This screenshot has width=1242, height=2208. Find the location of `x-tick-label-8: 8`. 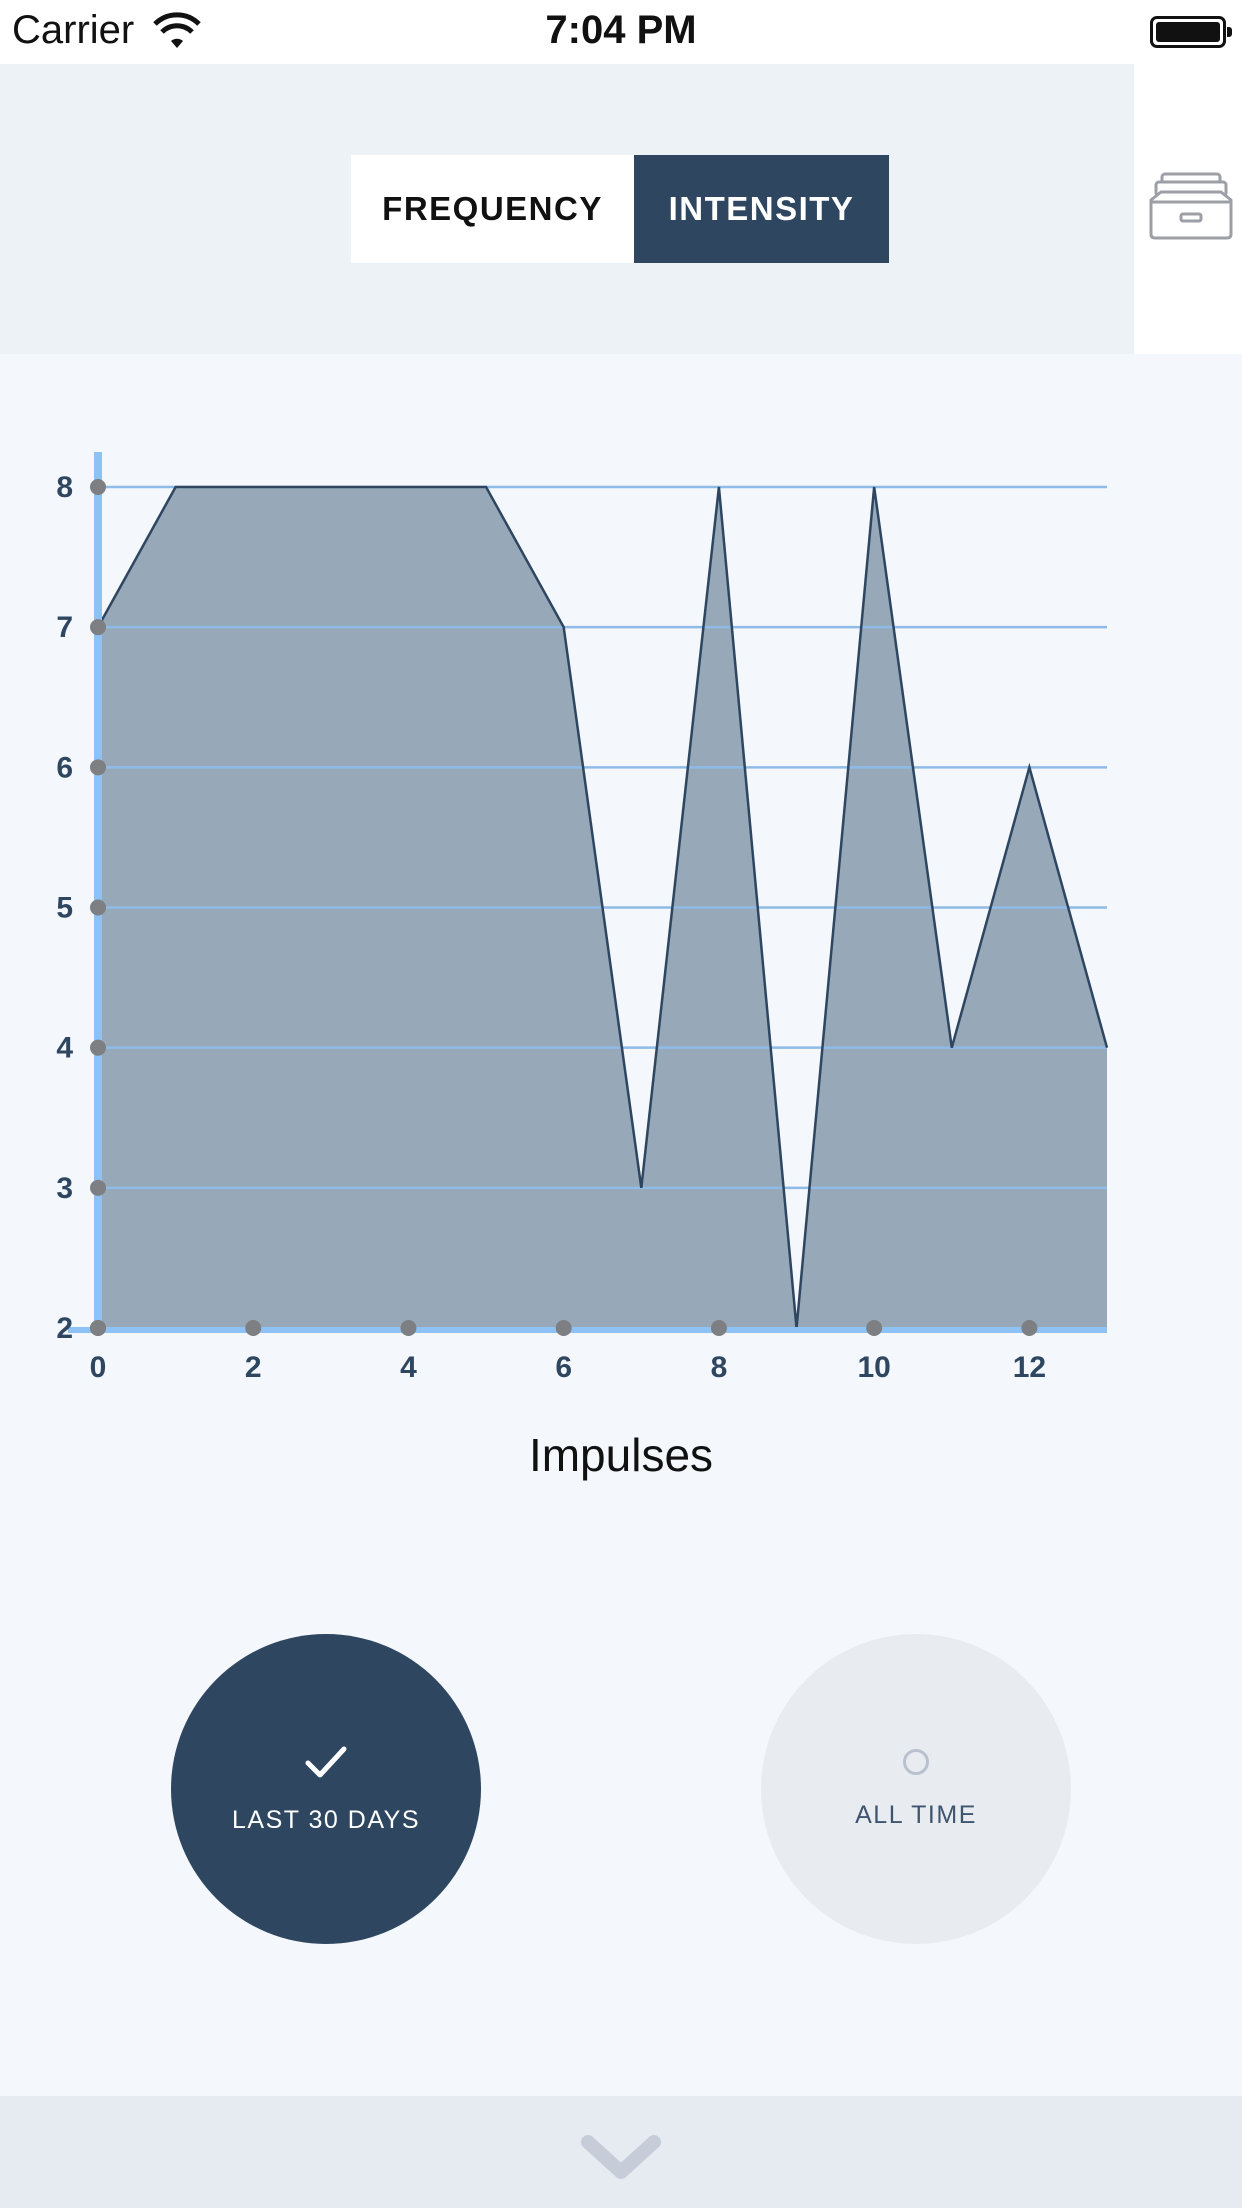

x-tick-label-8: 8 is located at coordinates (719, 1367).